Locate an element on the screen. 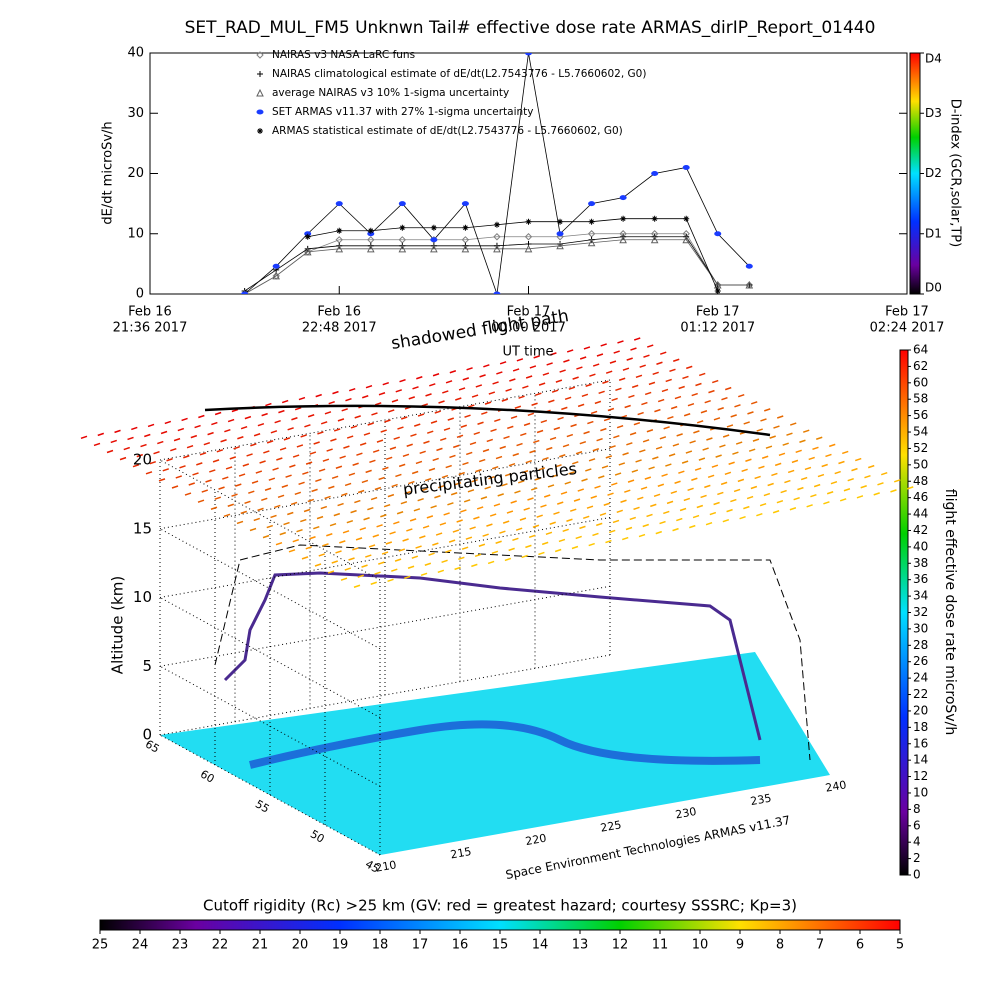  series-line is located at coordinates (497, 173).